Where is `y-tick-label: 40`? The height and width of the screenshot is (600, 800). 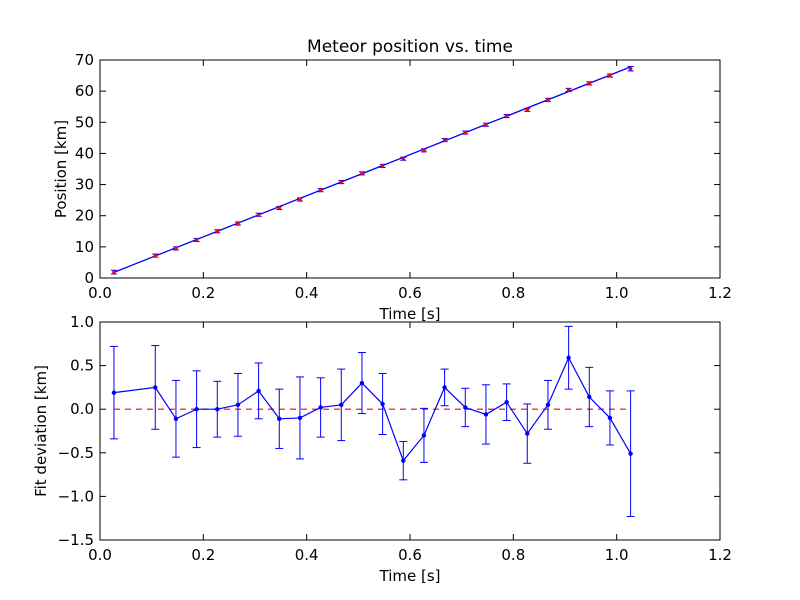 y-tick-label: 40 is located at coordinates (84, 153).